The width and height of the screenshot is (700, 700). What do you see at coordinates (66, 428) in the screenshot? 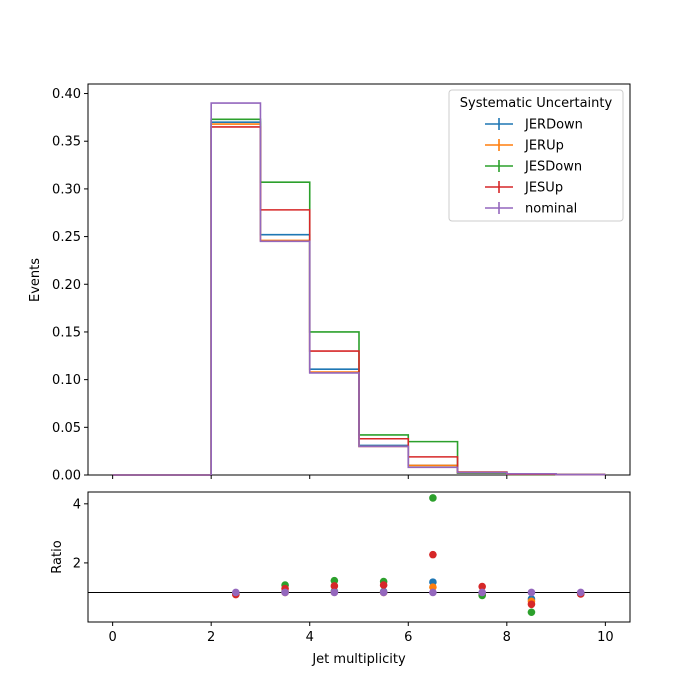
I see `events-y-tick-label: 0.05` at bounding box center [66, 428].